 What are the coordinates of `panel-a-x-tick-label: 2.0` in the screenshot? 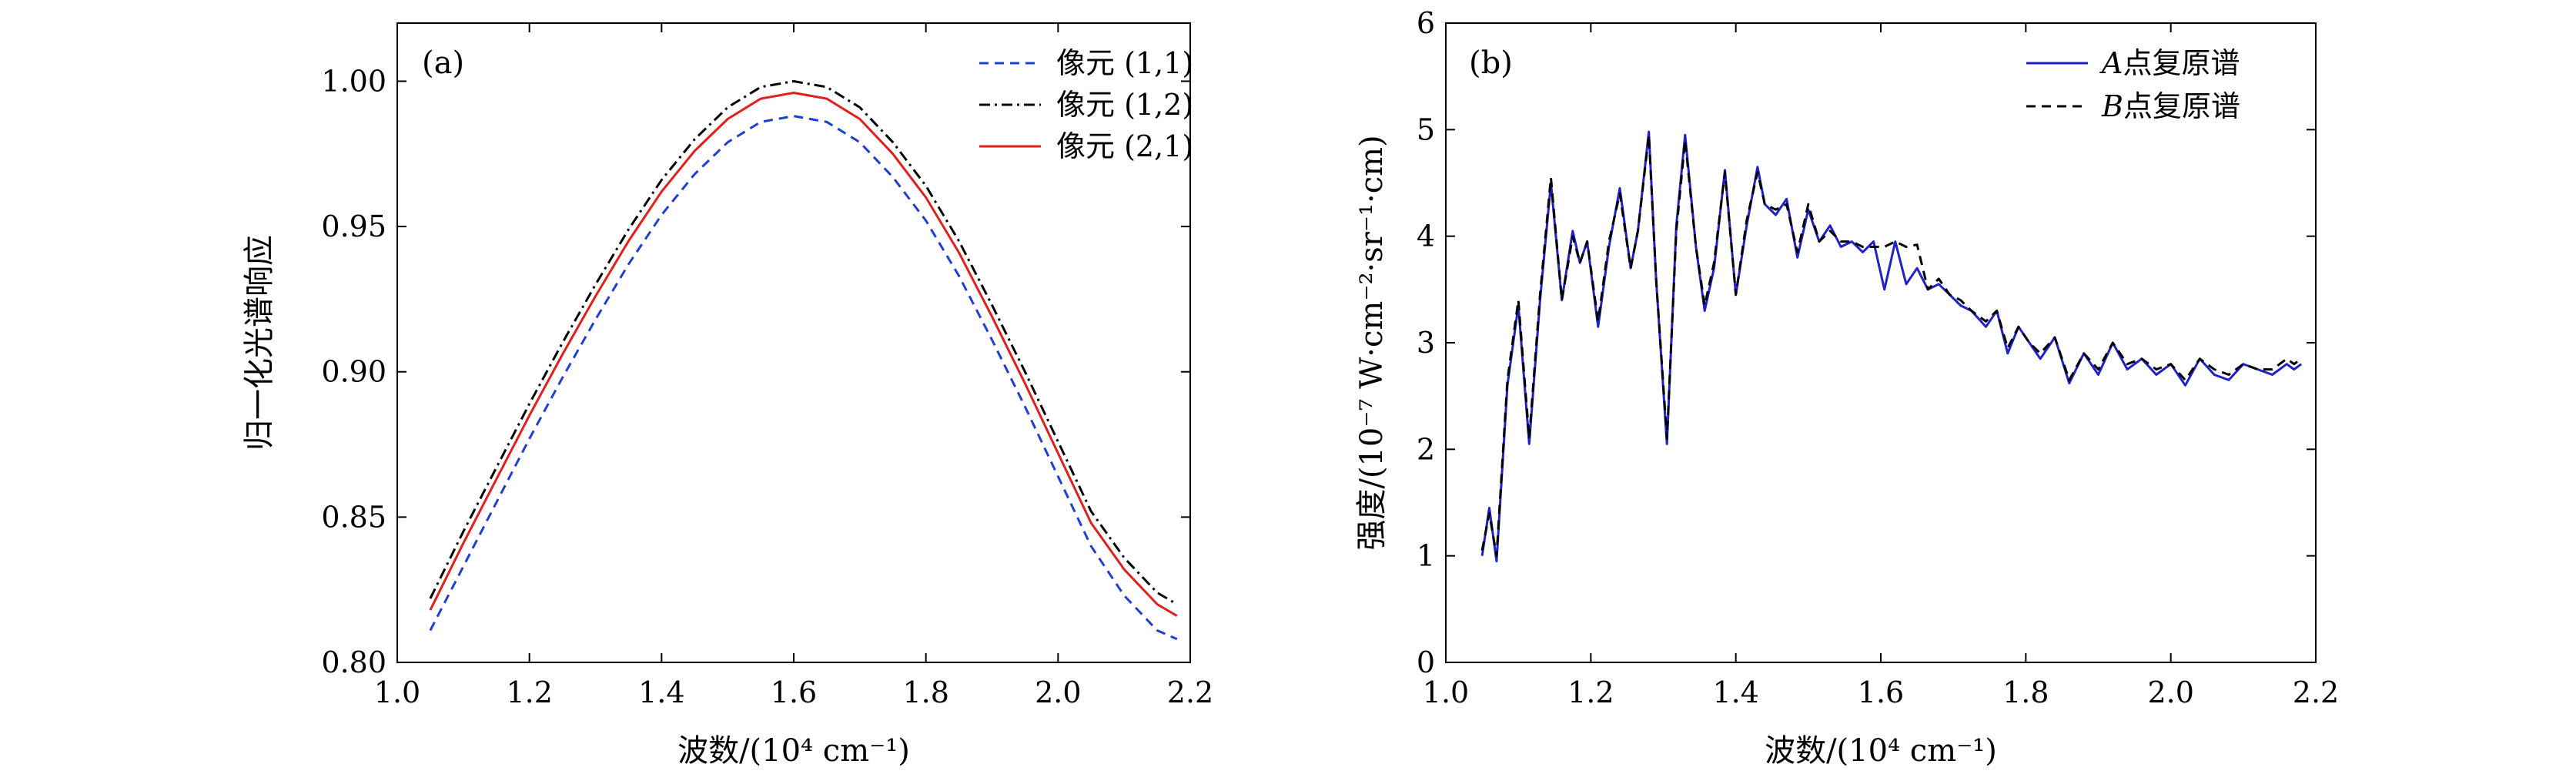 It's located at (1058, 692).